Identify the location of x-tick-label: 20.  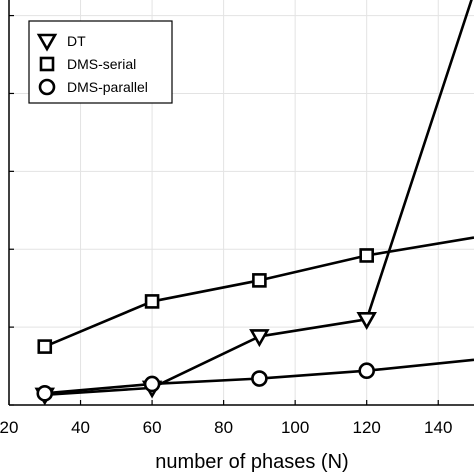
(9, 427).